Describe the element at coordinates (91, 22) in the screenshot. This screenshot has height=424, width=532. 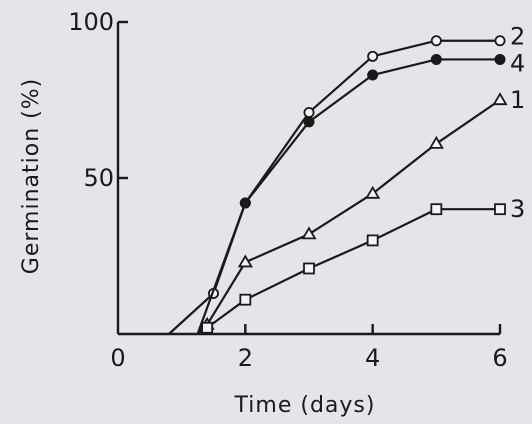
I see `y-tick-label-100: 100` at that location.